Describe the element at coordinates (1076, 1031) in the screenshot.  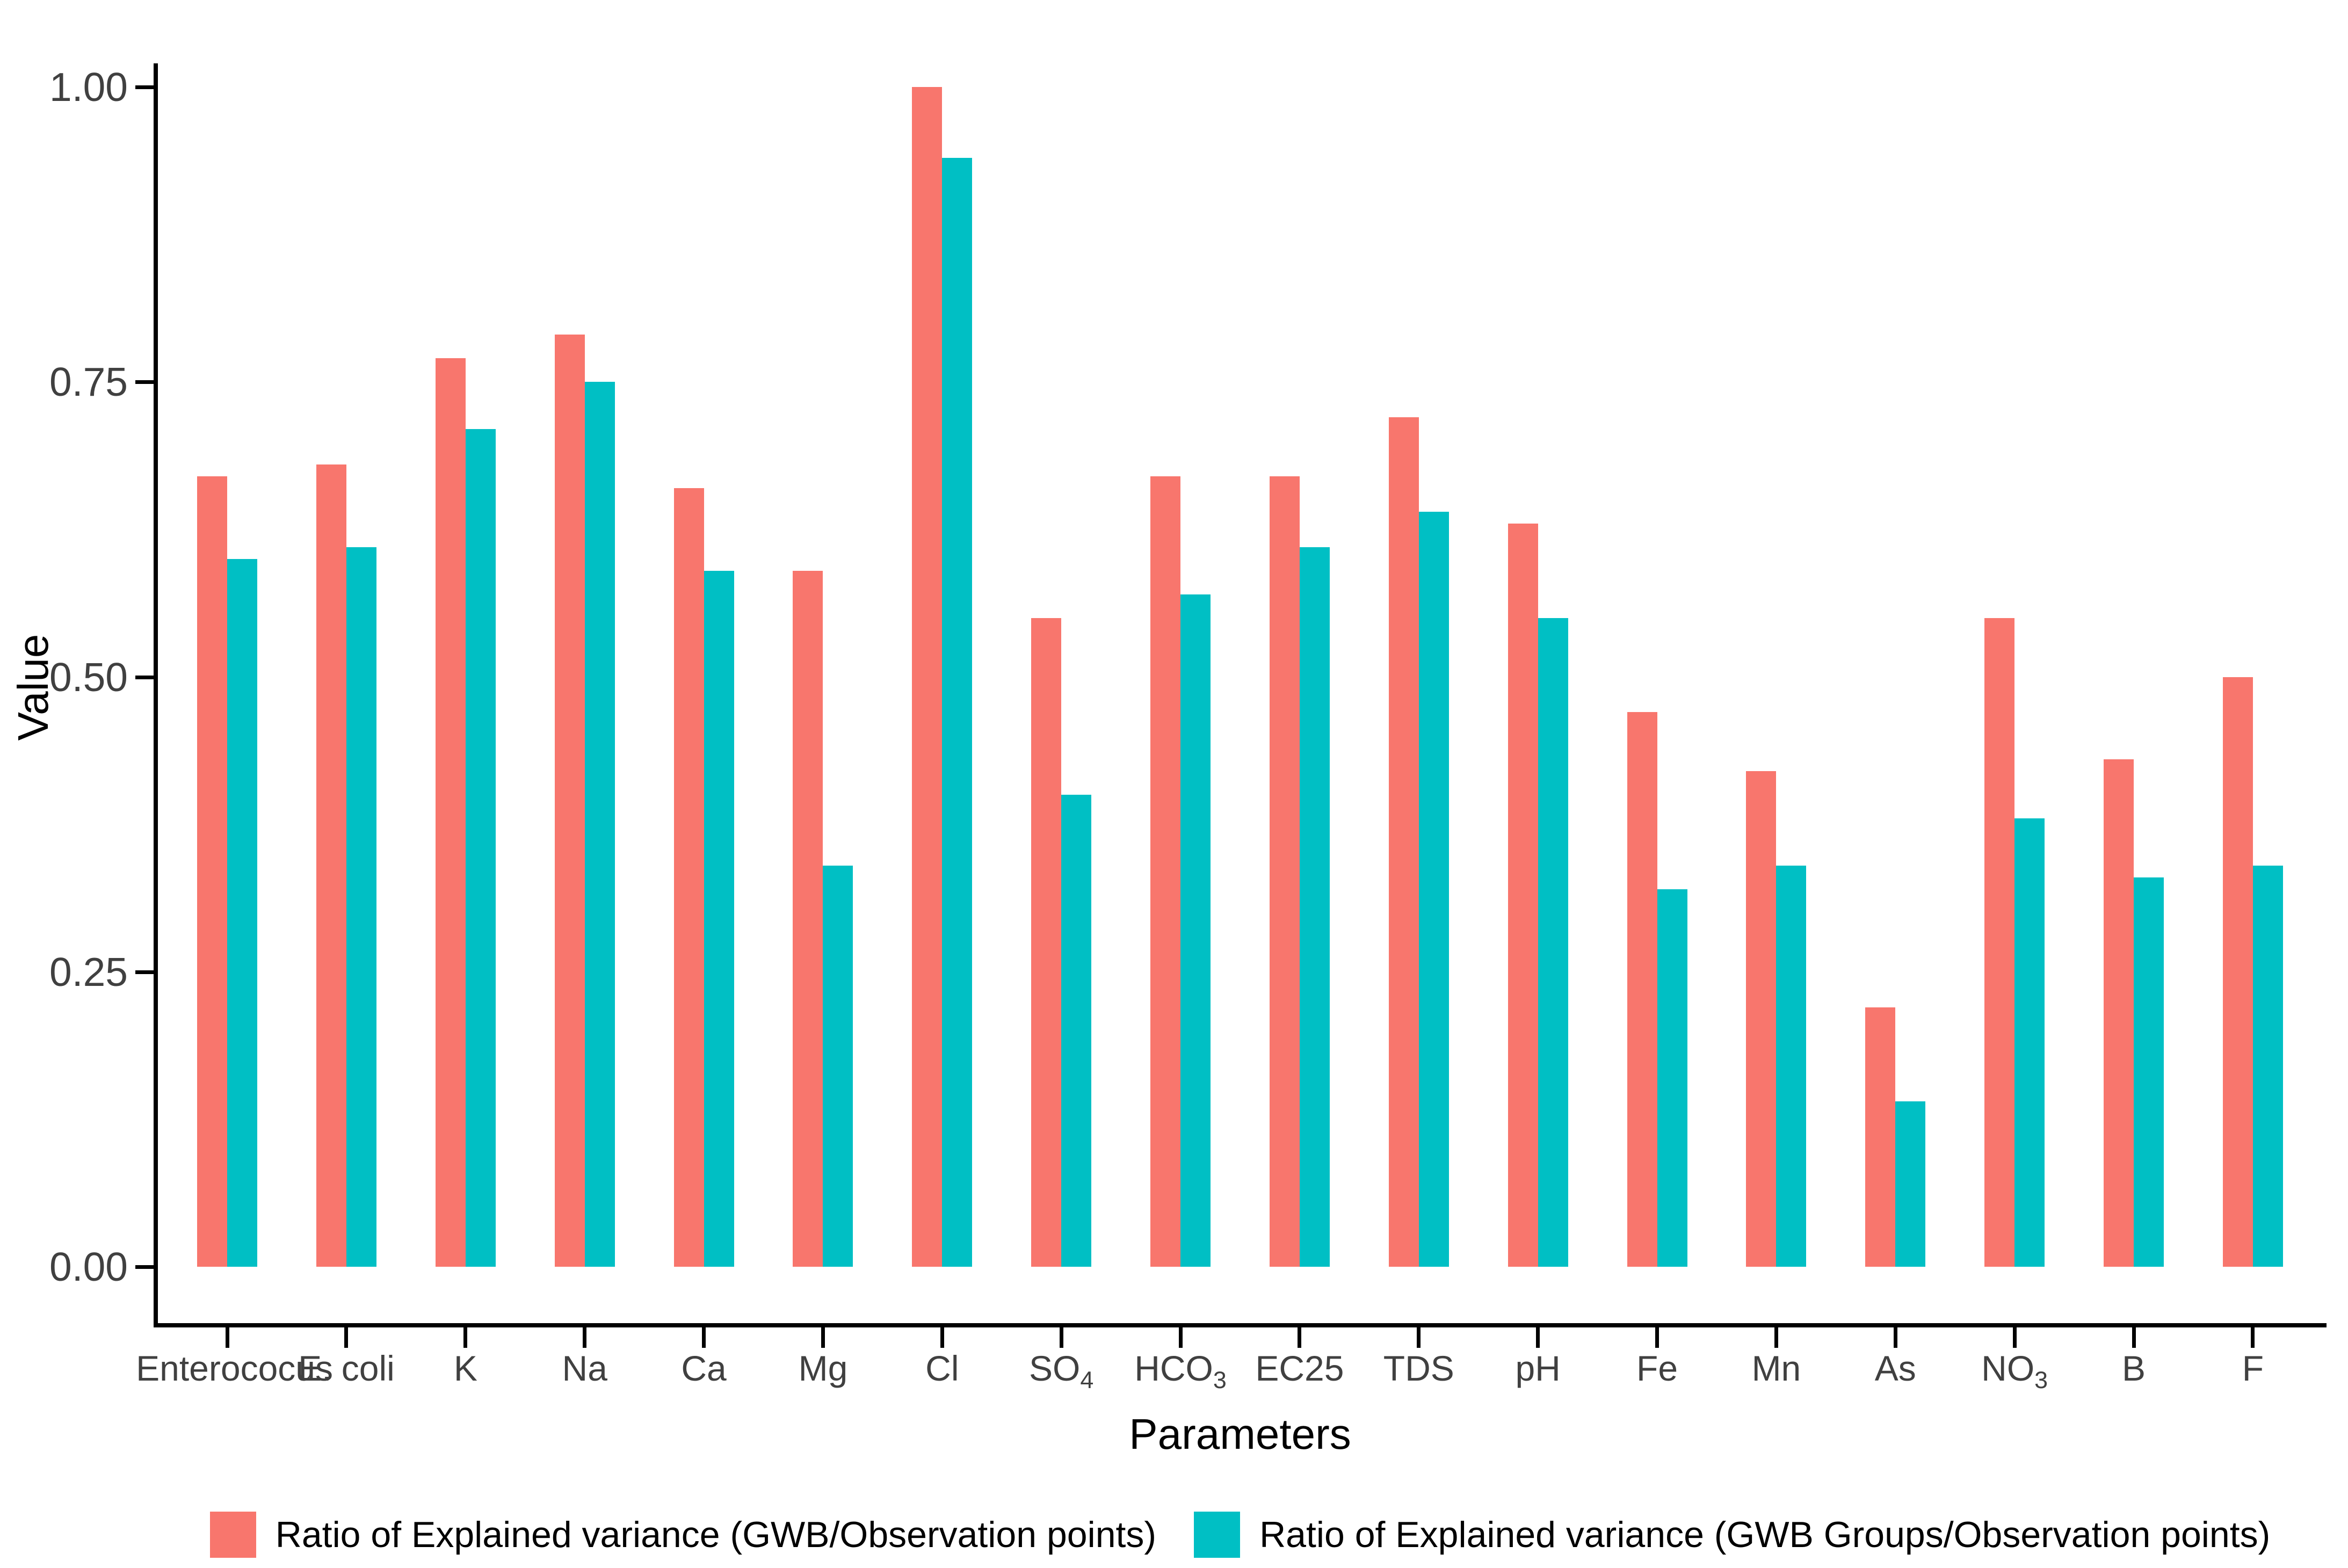
I see `bar-gwb-groups-SO4` at that location.